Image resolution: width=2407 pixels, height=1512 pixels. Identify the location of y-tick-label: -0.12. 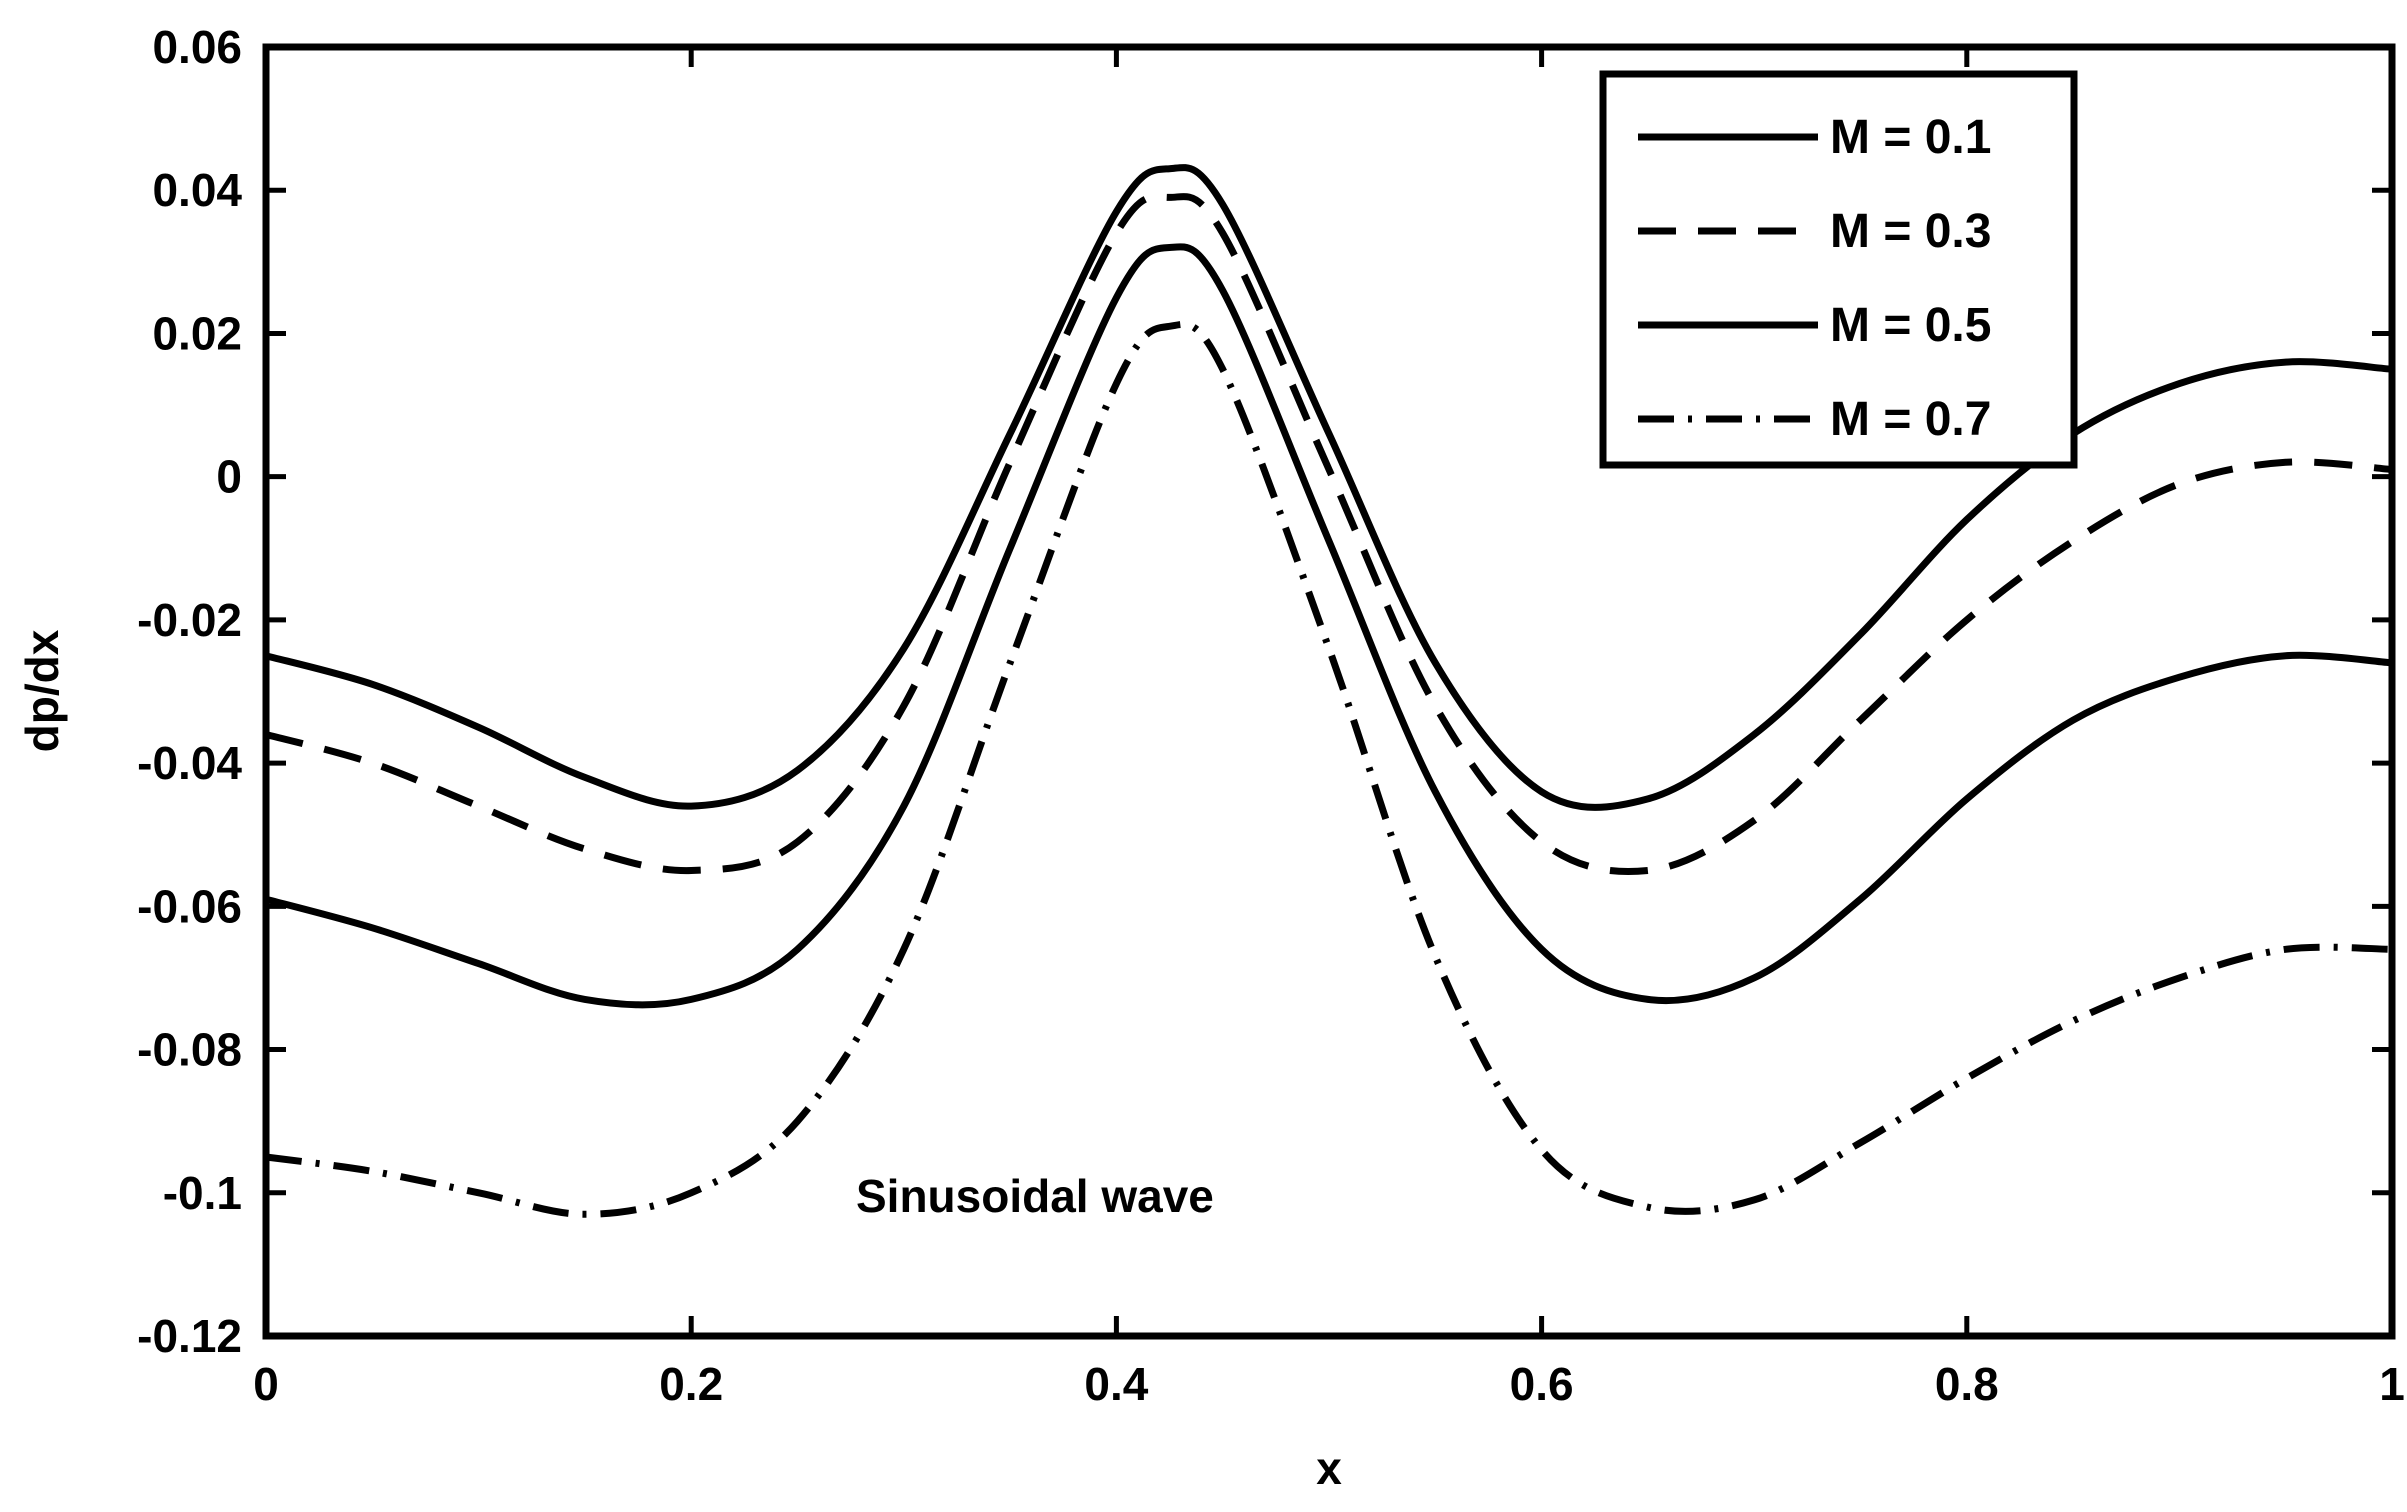
(189, 1336).